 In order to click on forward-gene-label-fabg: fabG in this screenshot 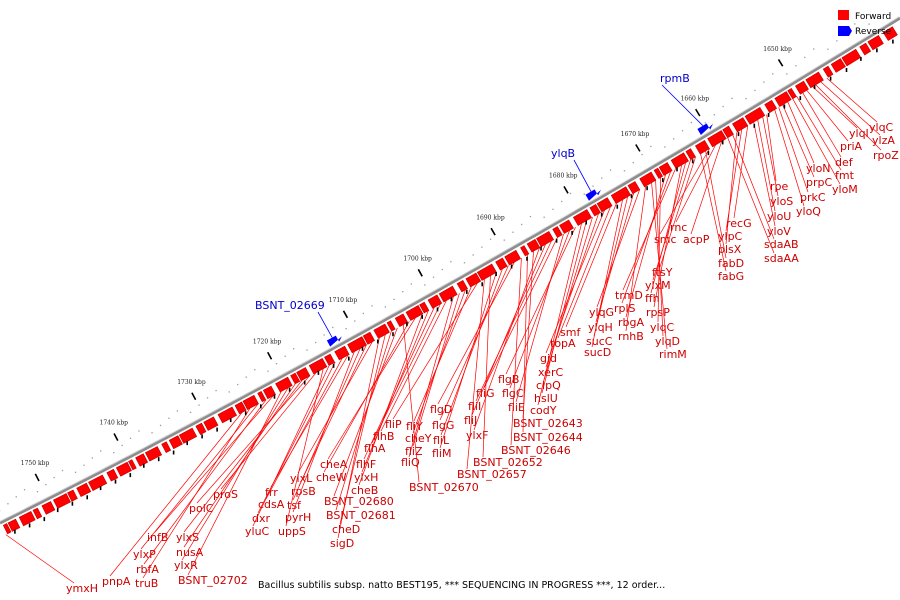, I will do `click(731, 276)`.